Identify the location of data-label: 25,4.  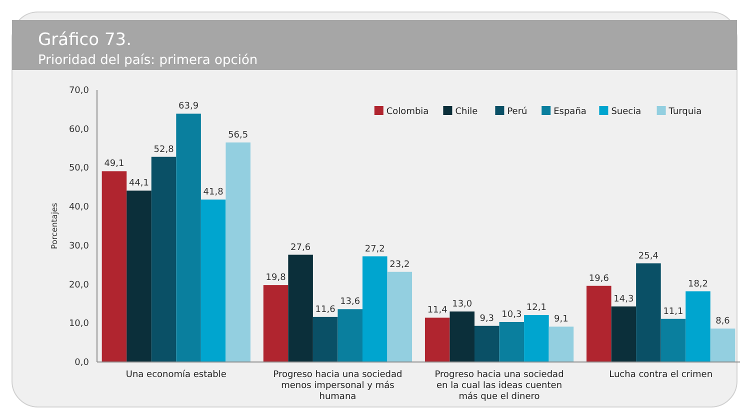
(648, 256).